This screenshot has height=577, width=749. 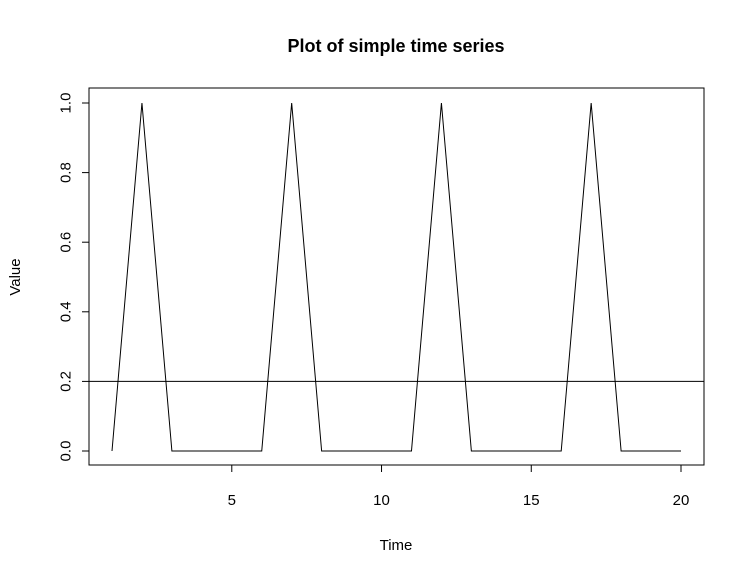 I want to click on y-tick-label: 0.8, so click(x=66, y=172).